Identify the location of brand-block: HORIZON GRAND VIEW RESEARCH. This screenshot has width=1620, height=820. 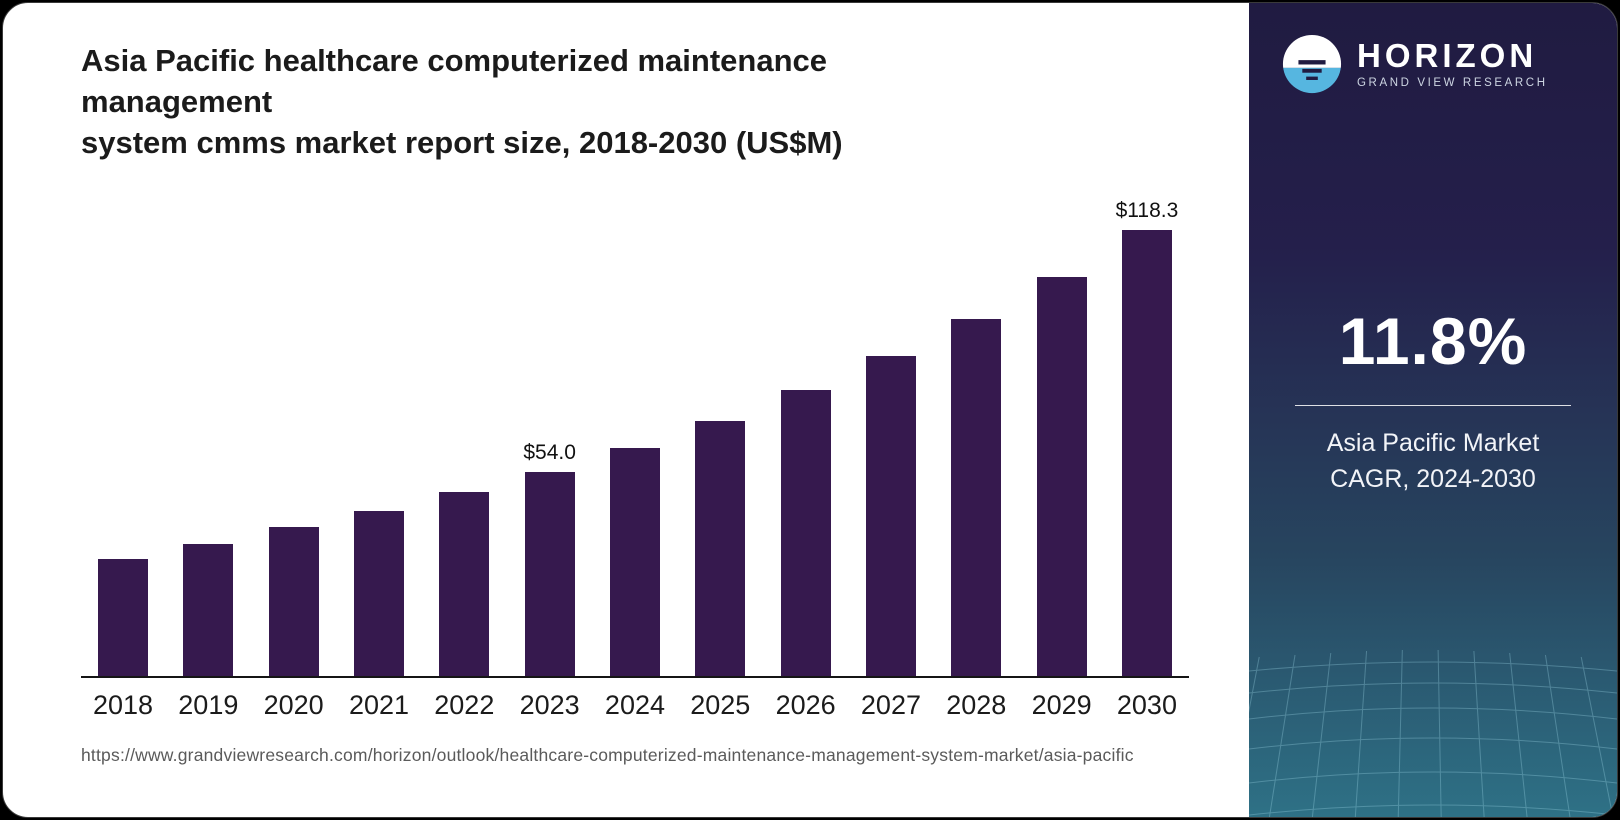
(1433, 49).